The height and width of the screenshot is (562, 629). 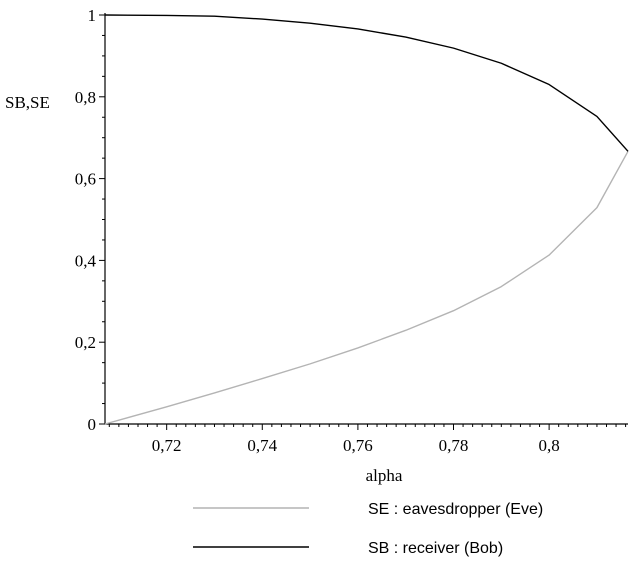 I want to click on x-tick-label: 0,74, so click(x=262, y=445).